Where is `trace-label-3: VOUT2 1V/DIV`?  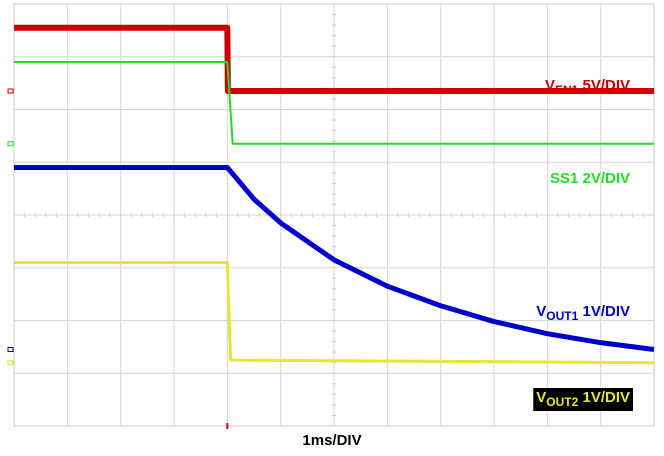 trace-label-3: VOUT2 1V/DIV is located at coordinates (583, 399).